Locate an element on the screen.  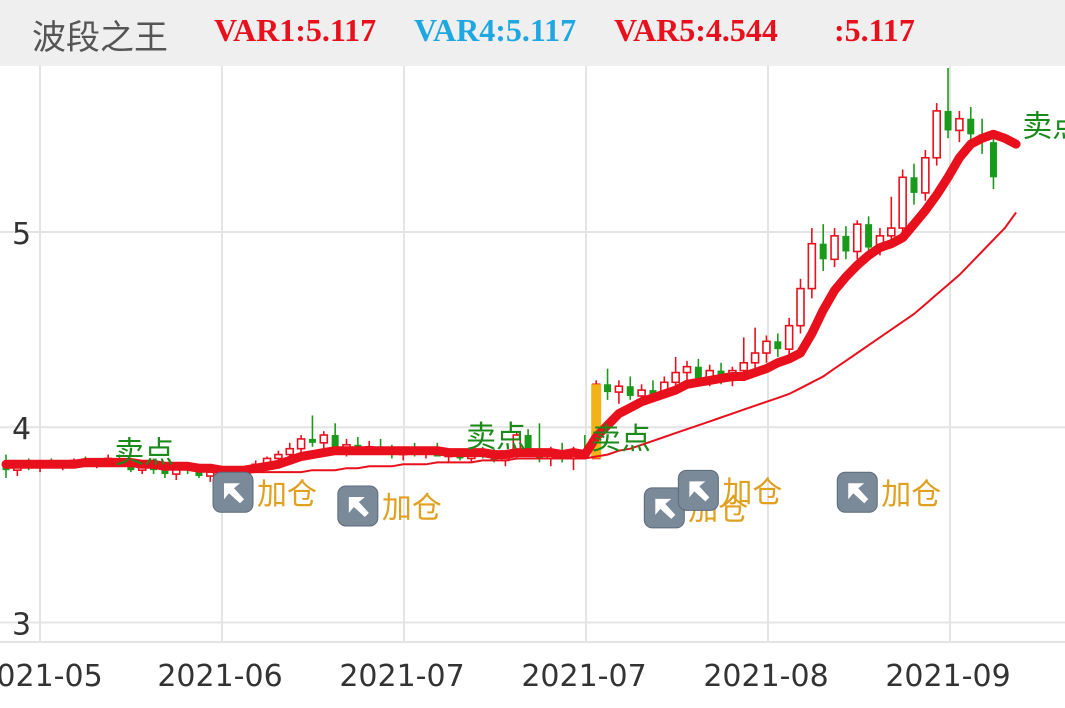
indicator-title: 波段之王 is located at coordinates (100, 38).